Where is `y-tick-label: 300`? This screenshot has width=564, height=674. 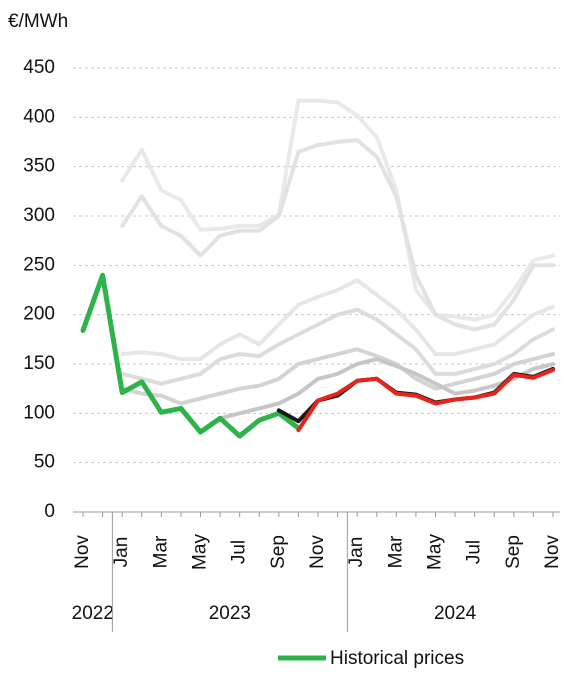
y-tick-label: 300 is located at coordinates (39, 215).